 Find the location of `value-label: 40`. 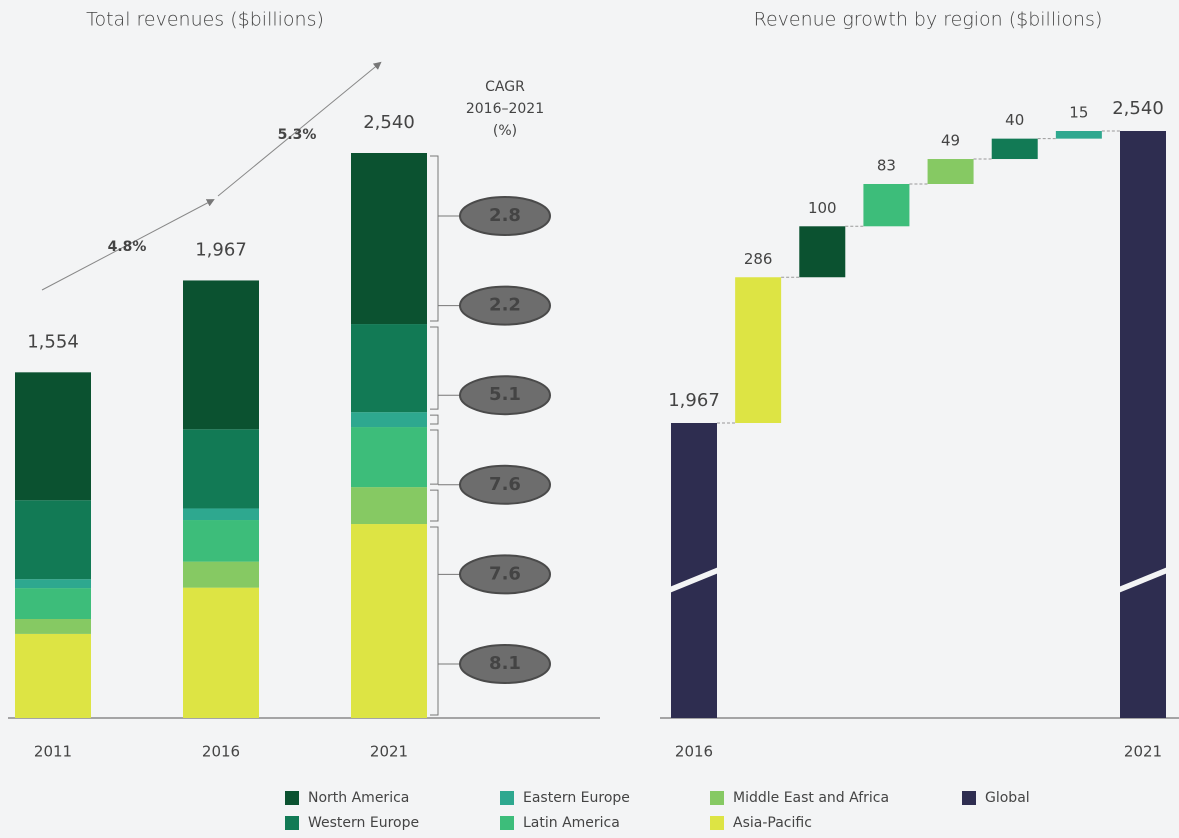

value-label: 40 is located at coordinates (1014, 120).